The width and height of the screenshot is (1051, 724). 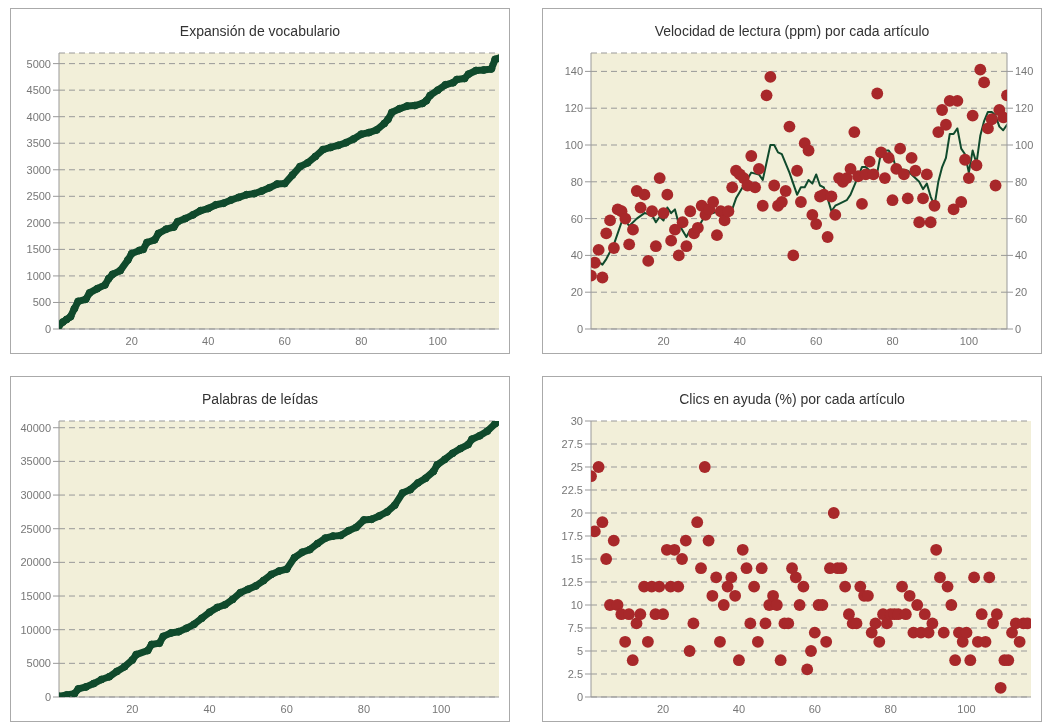 I want to click on y2-tick-label: 20, so click(x=1021, y=292).